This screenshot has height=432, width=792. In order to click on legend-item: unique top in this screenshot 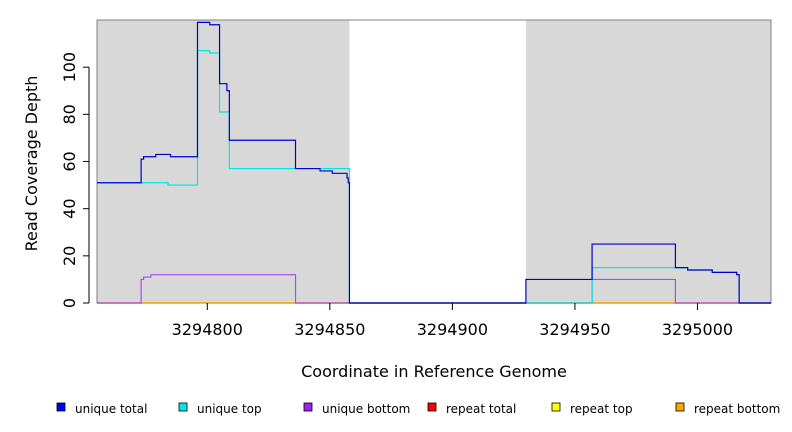, I will do `click(220, 409)`.